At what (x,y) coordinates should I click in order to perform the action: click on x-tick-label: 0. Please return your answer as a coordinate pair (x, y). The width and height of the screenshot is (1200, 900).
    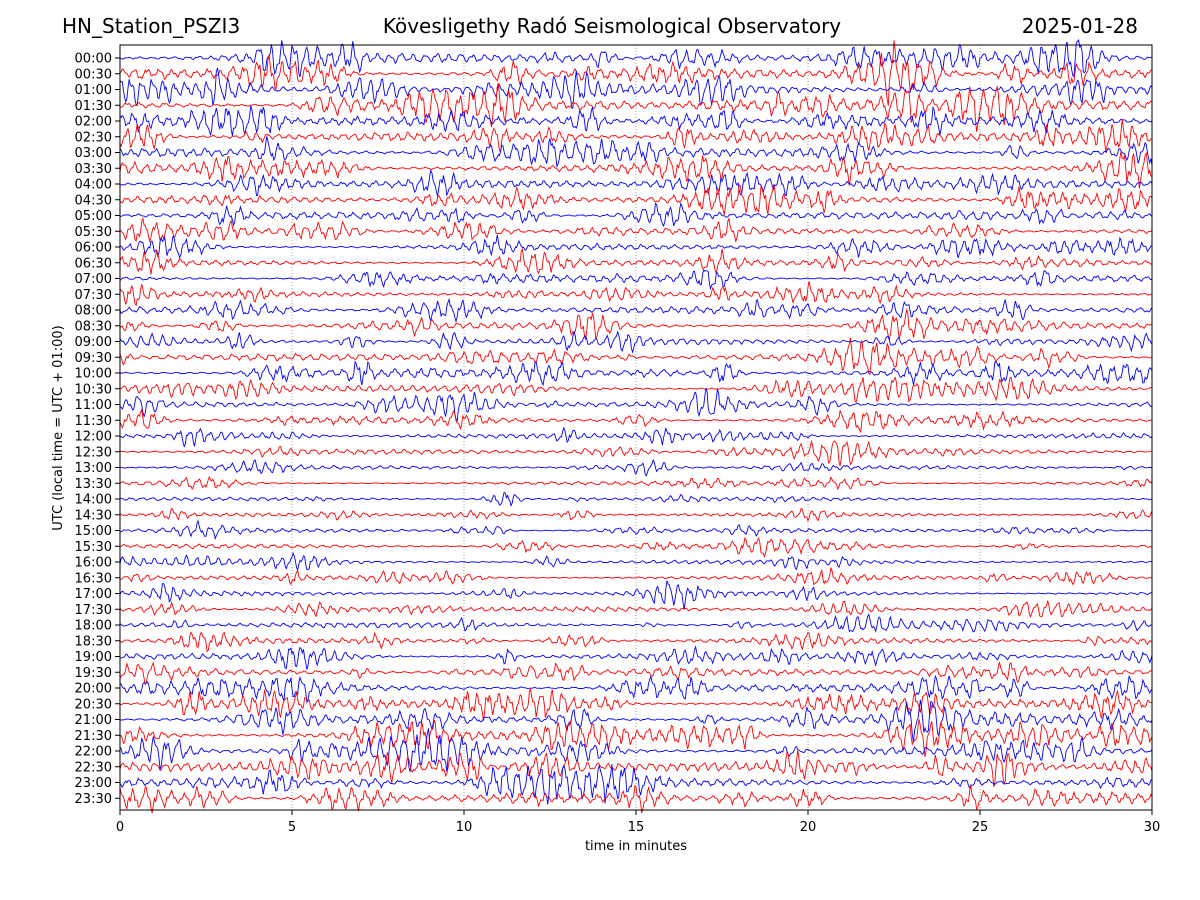
    Looking at the image, I should click on (120, 827).